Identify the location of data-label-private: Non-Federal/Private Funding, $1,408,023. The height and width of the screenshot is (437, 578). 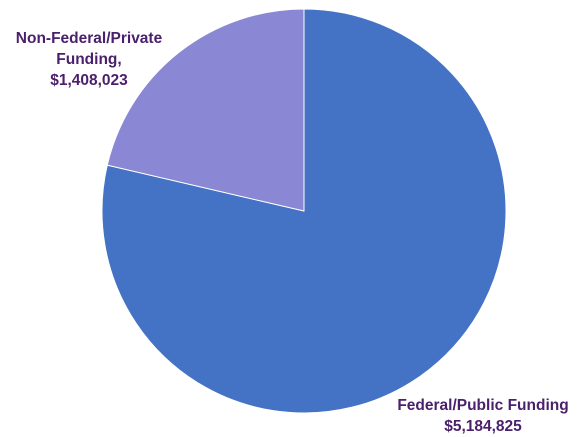
(89, 59).